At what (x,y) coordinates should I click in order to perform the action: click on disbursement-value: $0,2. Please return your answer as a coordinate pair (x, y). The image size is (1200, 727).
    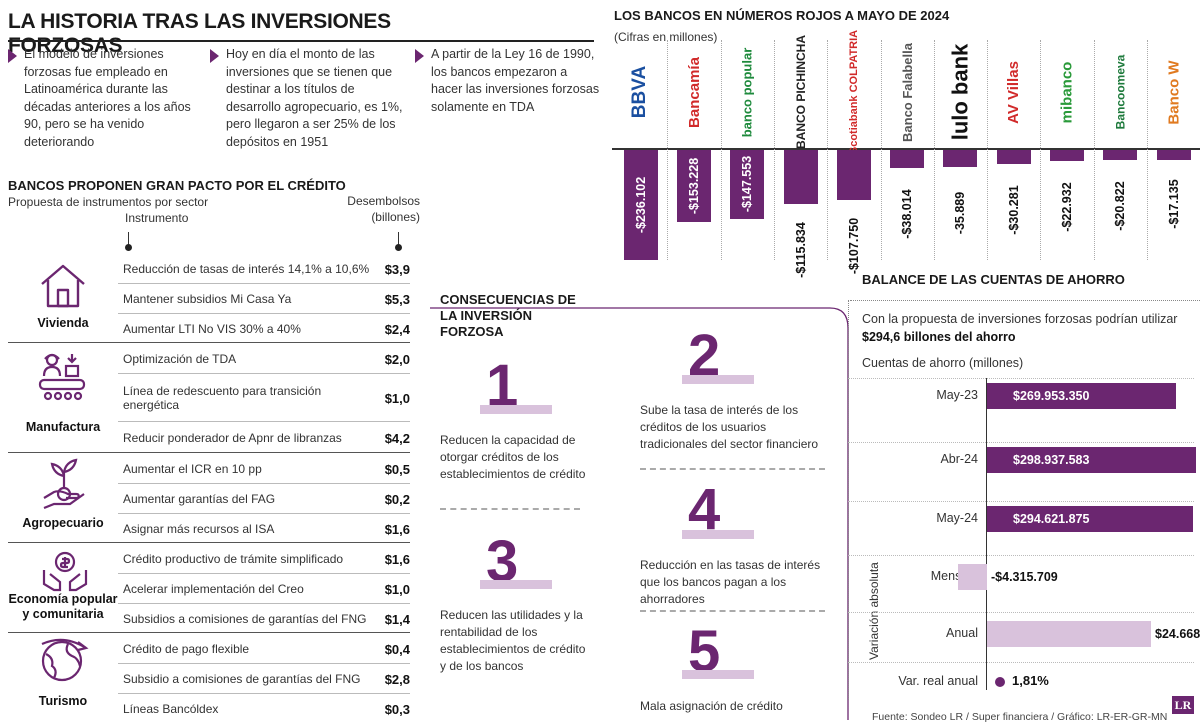
    Looking at the image, I should click on (397, 499).